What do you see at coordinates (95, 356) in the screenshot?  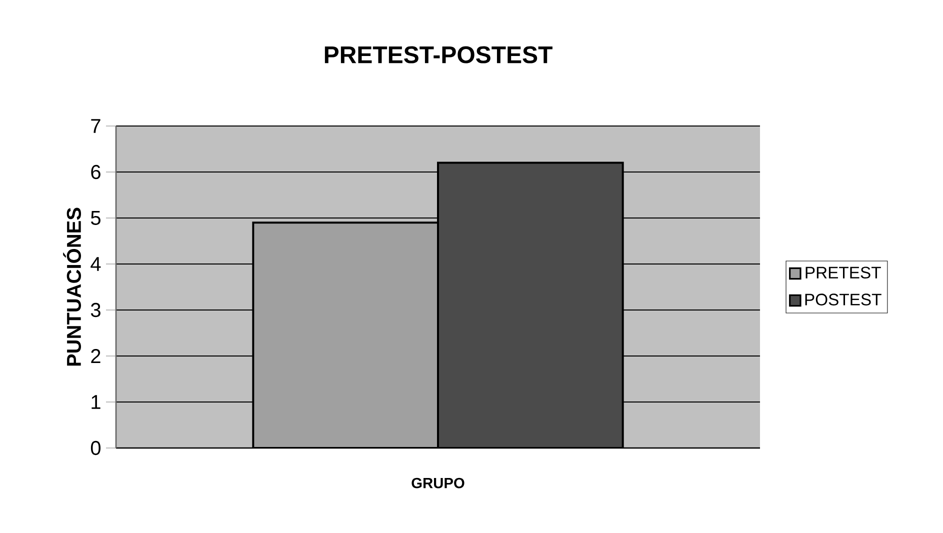 I see `y-tick-label: 2` at bounding box center [95, 356].